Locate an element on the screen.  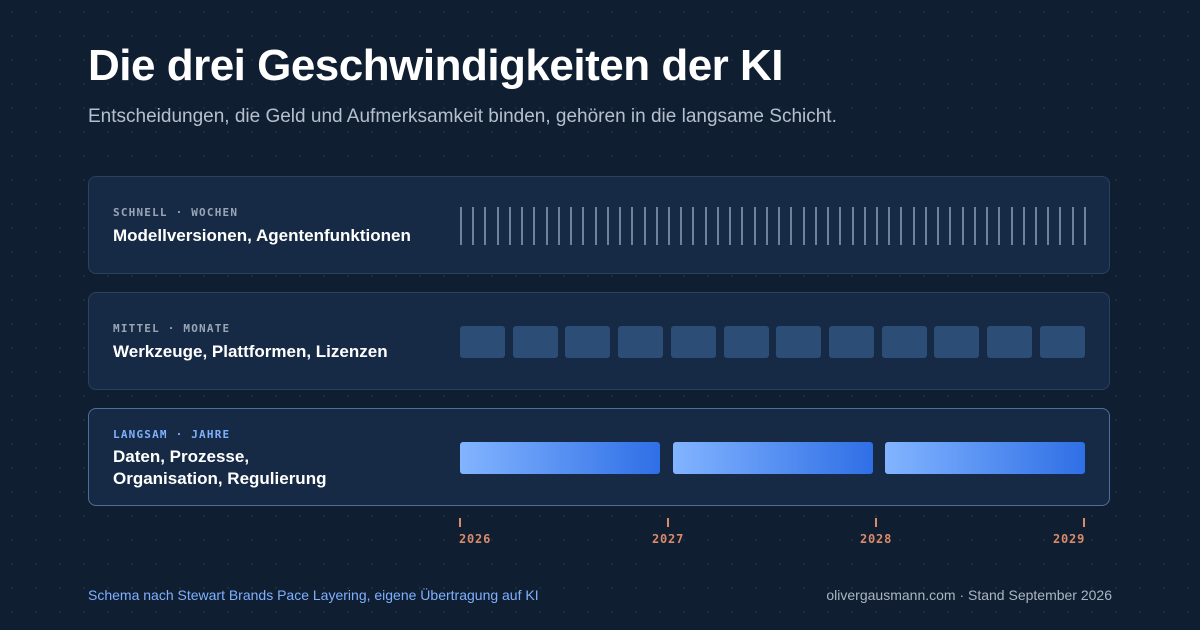
yearly-bars is located at coordinates (772, 458).